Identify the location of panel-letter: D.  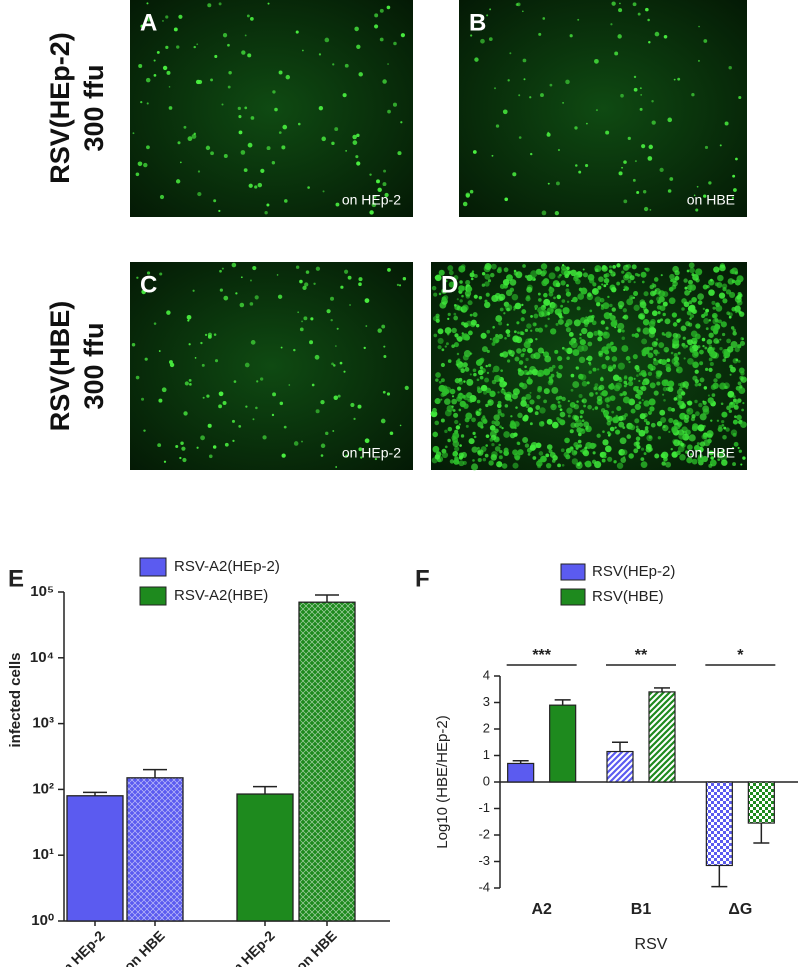
(449, 284).